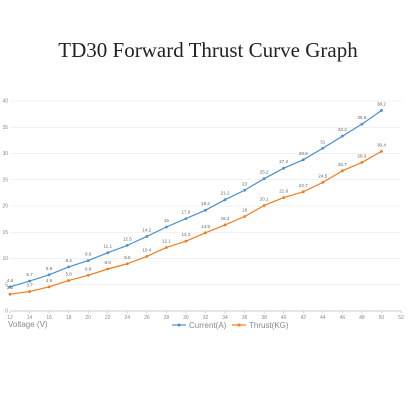 Image resolution: width=416 pixels, height=416 pixels. Describe the element at coordinates (10, 280) in the screenshot. I see `data-label: 4.6` at that location.